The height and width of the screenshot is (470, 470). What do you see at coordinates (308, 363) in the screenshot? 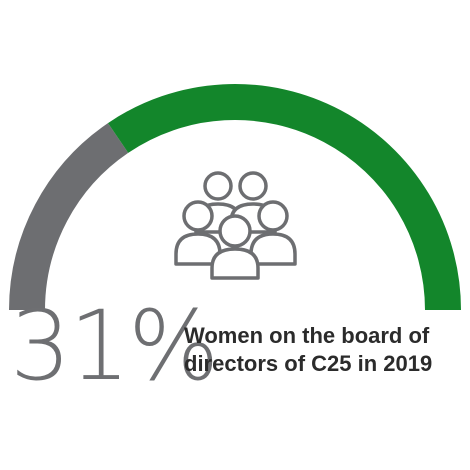
I see `caption-line-2: directors of C25 in 2019` at bounding box center [308, 363].